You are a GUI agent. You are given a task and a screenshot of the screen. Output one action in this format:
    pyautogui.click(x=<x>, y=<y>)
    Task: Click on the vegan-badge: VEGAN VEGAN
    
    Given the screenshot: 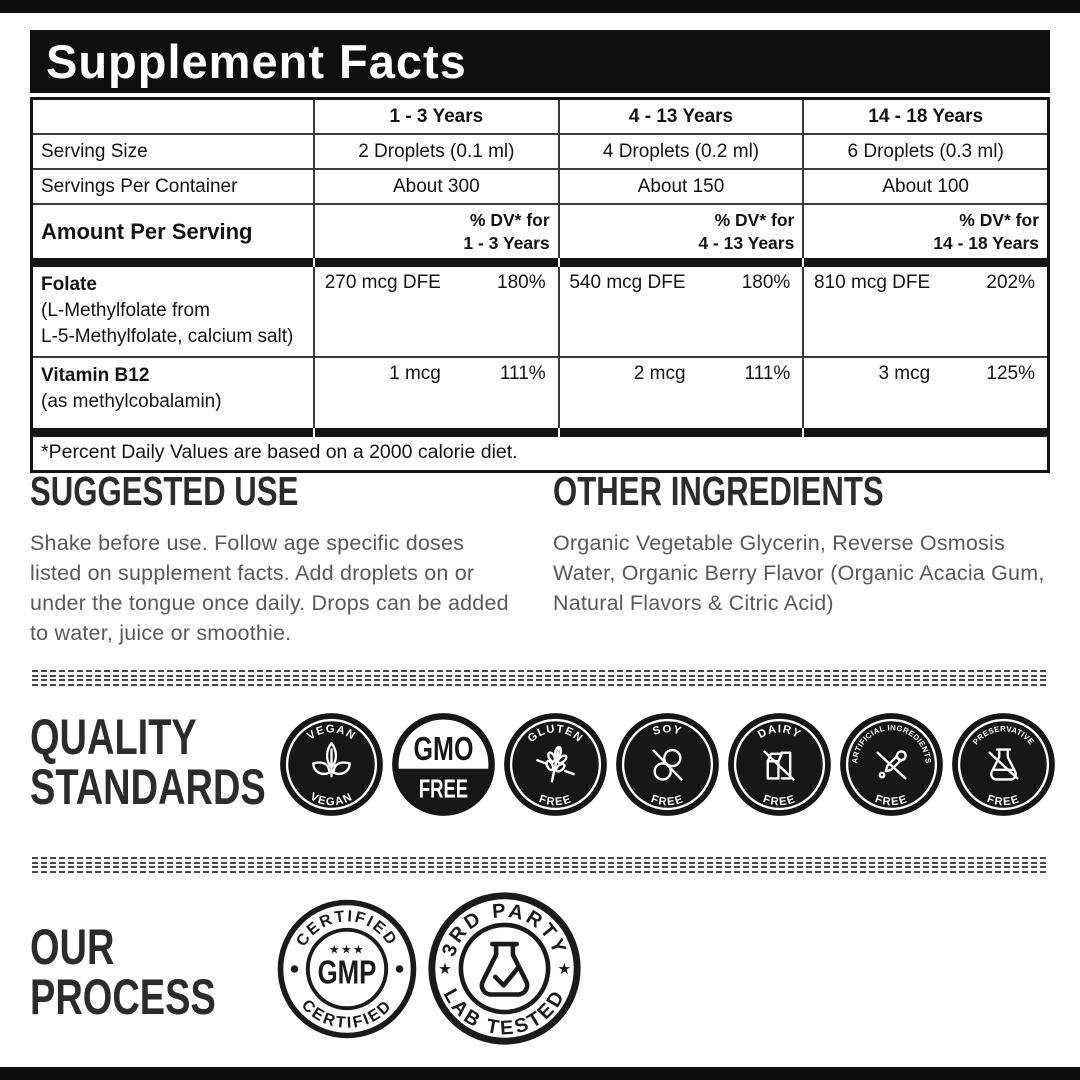 What is the action you would take?
    pyautogui.click(x=331, y=764)
    